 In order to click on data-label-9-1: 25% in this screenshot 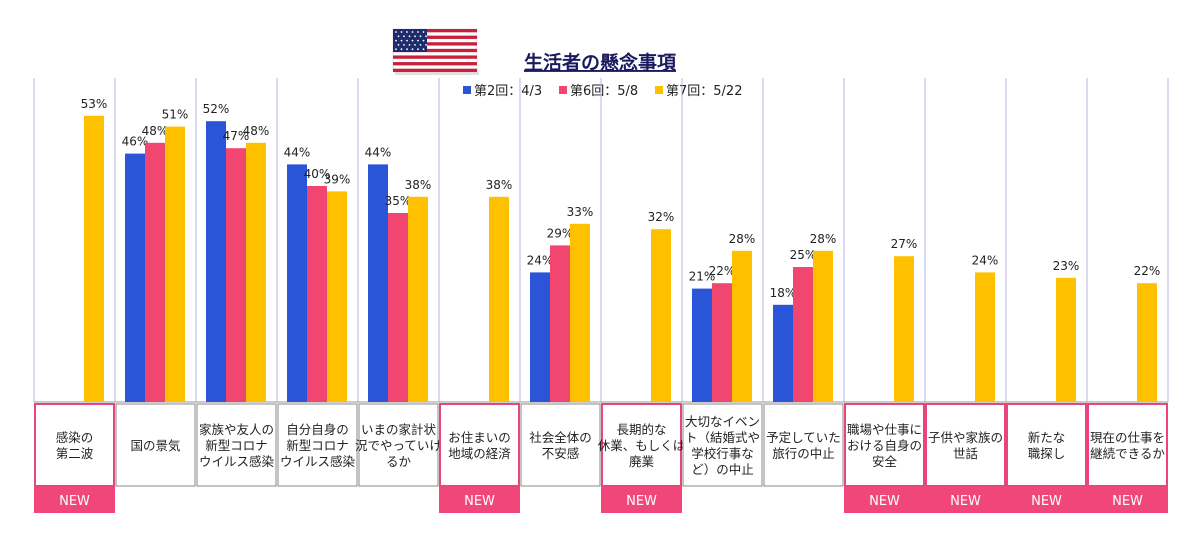, I will do `click(803, 255)`.